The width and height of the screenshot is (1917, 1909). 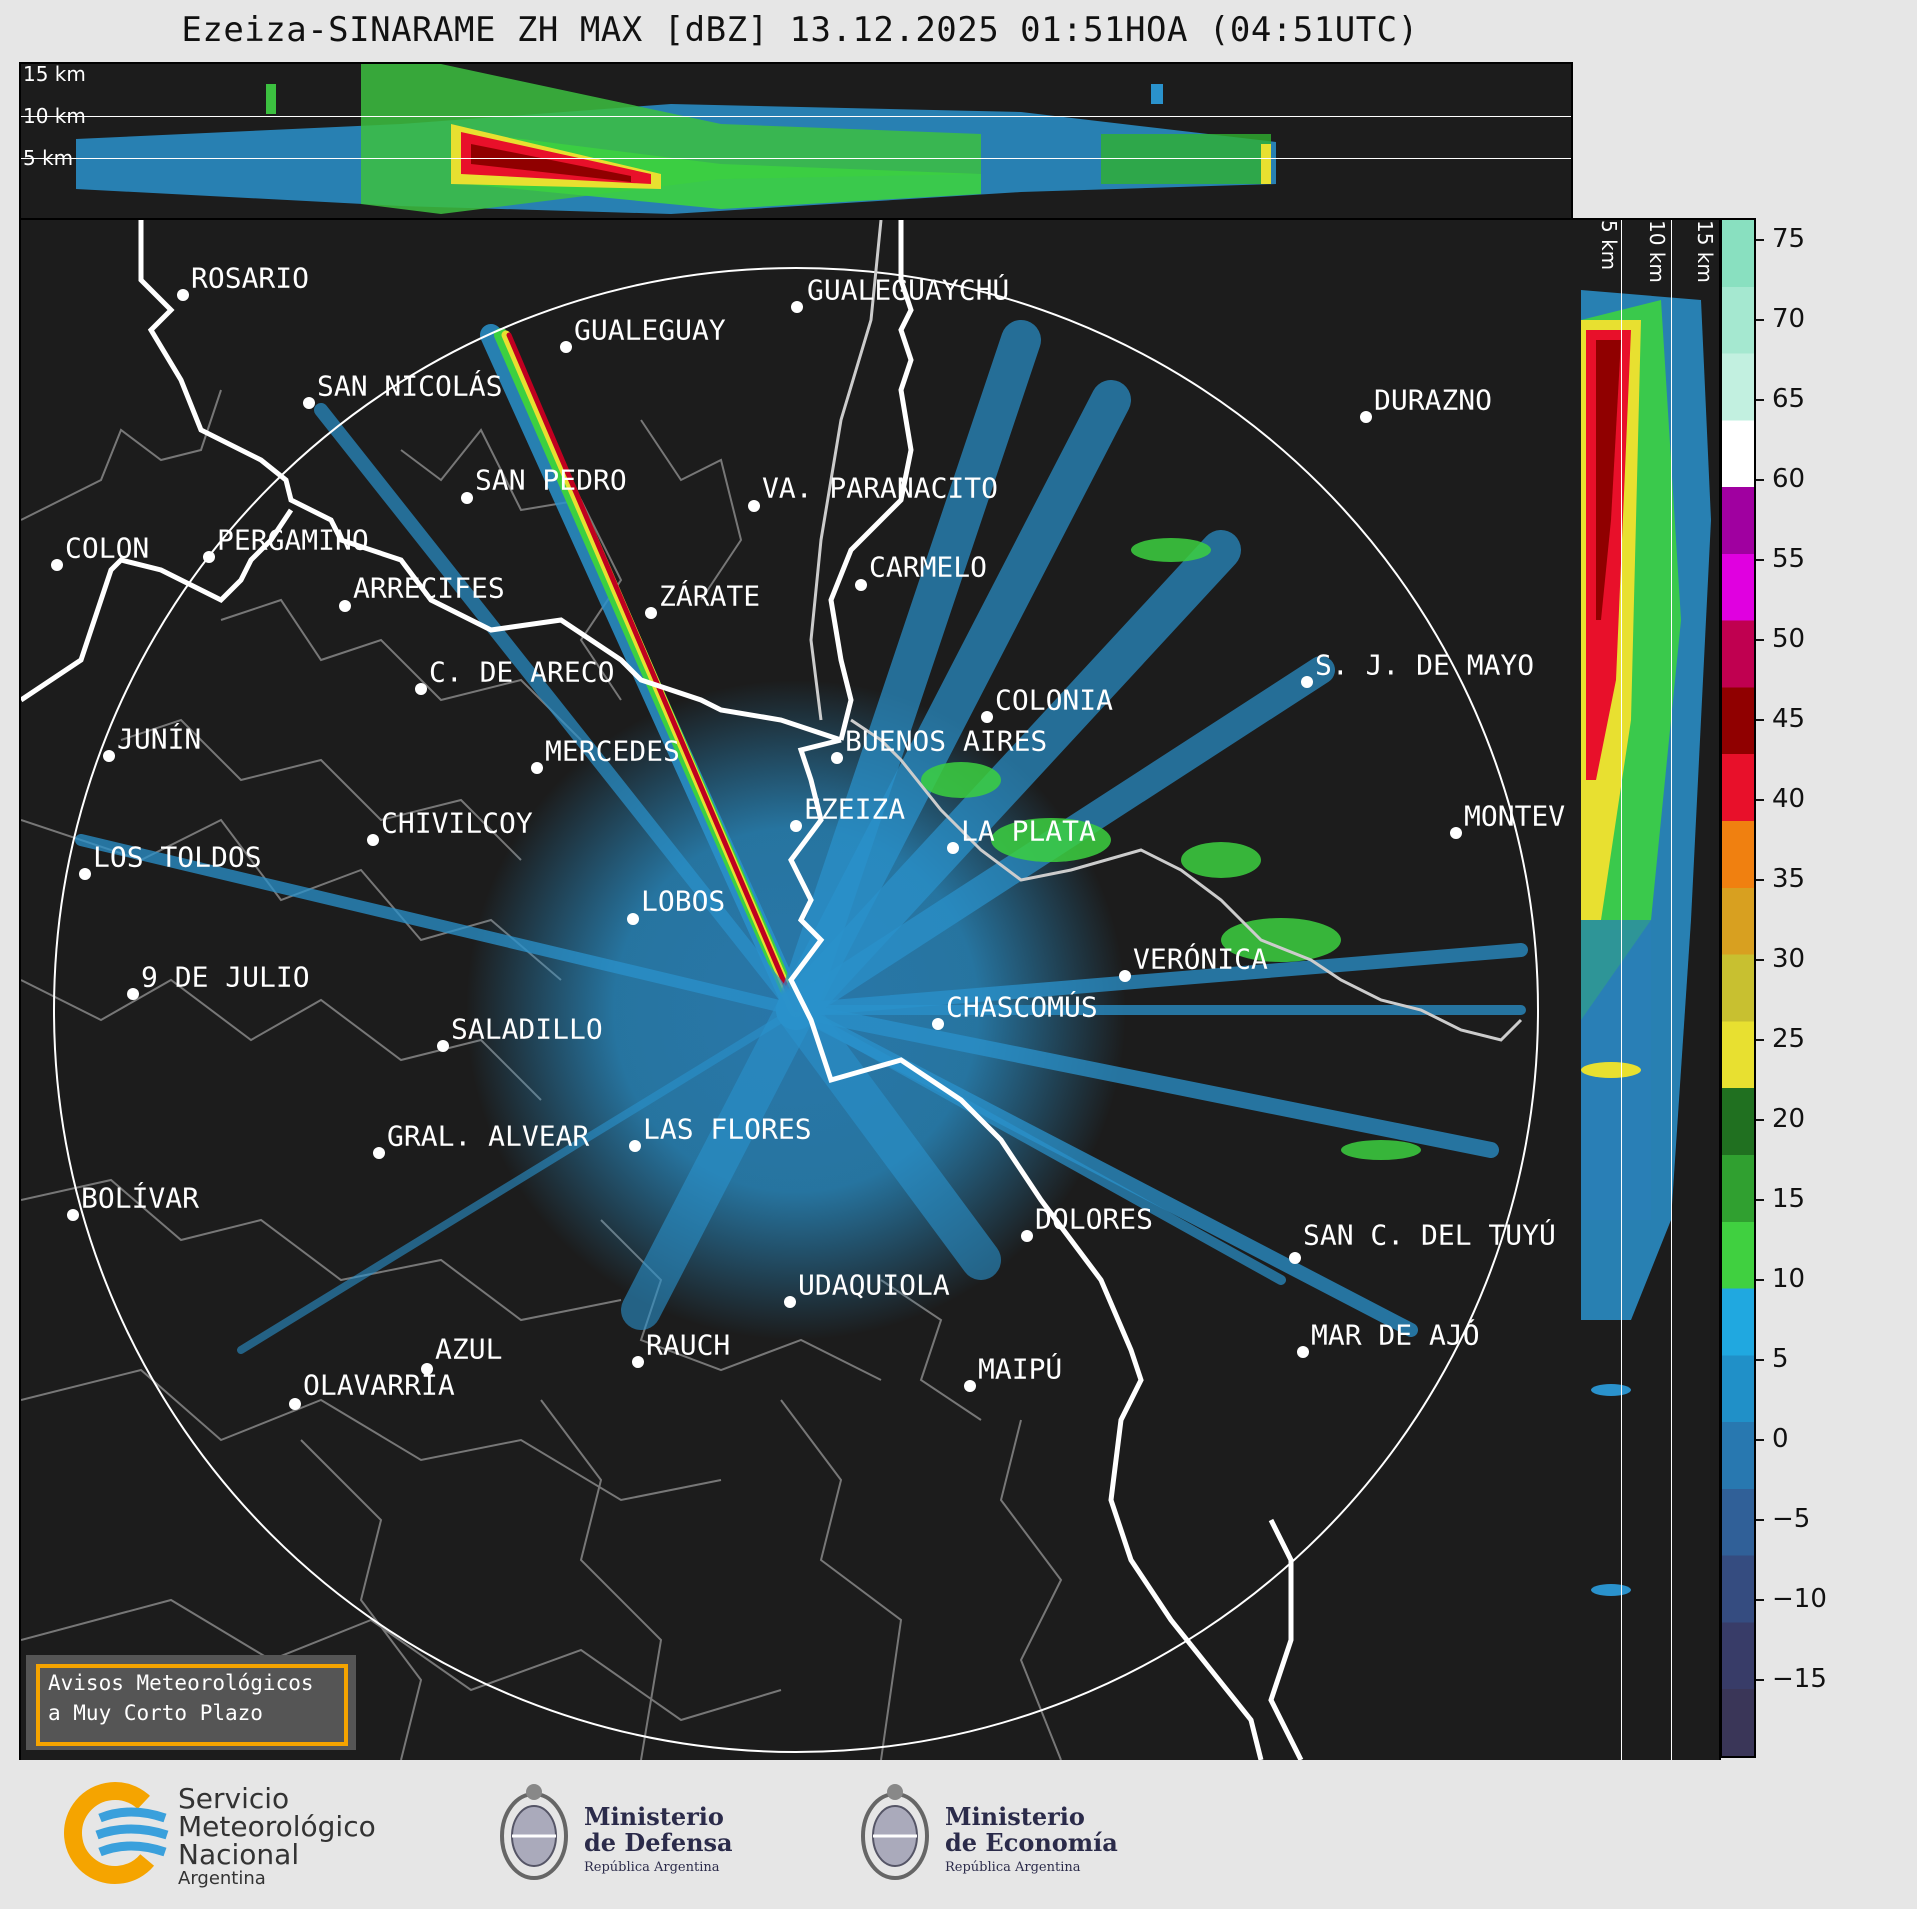 I want to click on notice-line-2: a Muy Corto Plazo, so click(x=155, y=1713).